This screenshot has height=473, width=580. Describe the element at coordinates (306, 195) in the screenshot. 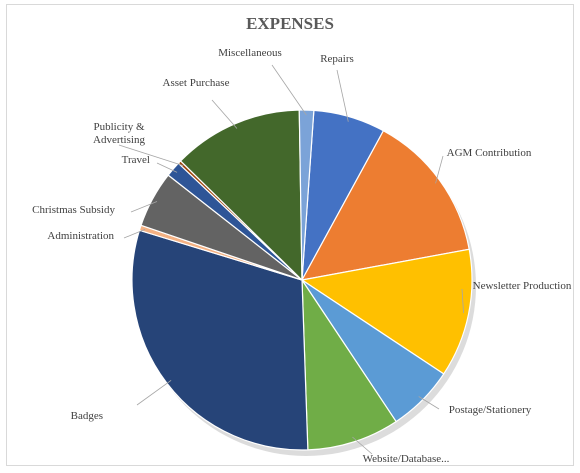

I see `pie-slice-miscellaneous` at that location.